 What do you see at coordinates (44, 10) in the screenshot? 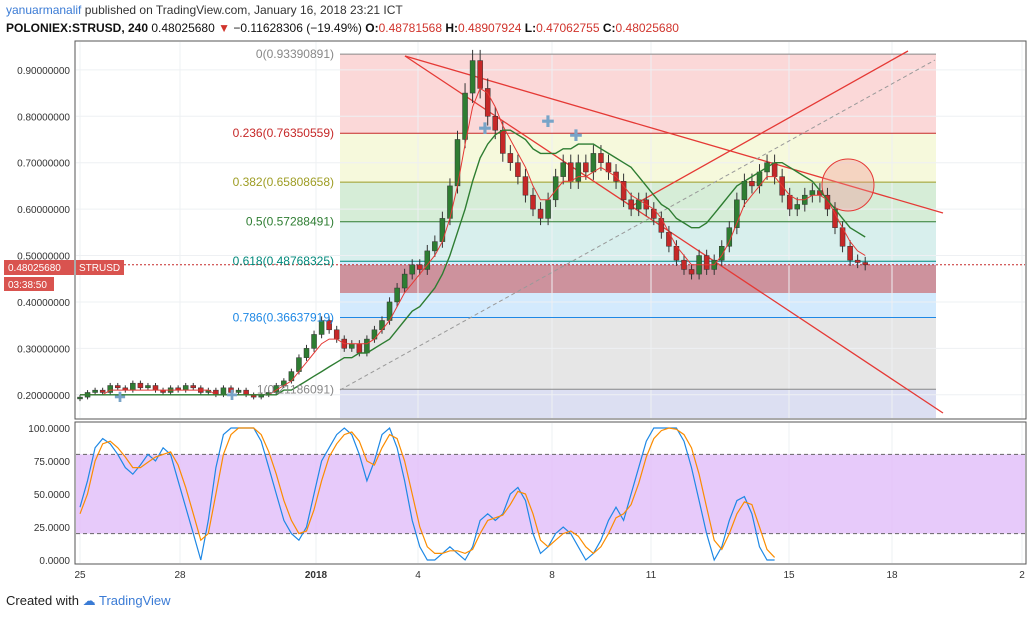
I see `author-link: yanuarmanalif` at bounding box center [44, 10].